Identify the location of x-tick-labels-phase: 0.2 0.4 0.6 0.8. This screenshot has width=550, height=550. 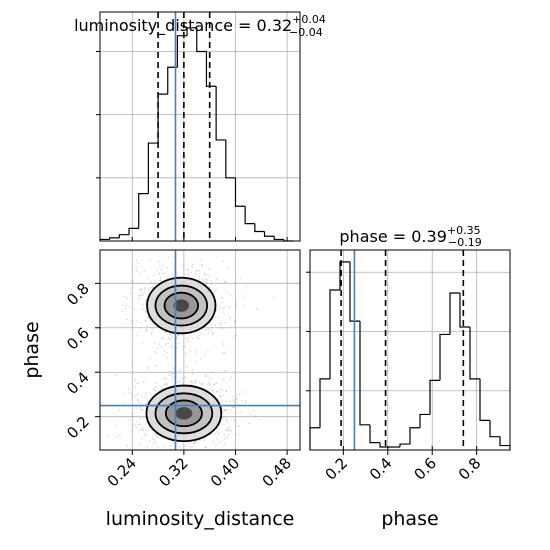
(403, 467).